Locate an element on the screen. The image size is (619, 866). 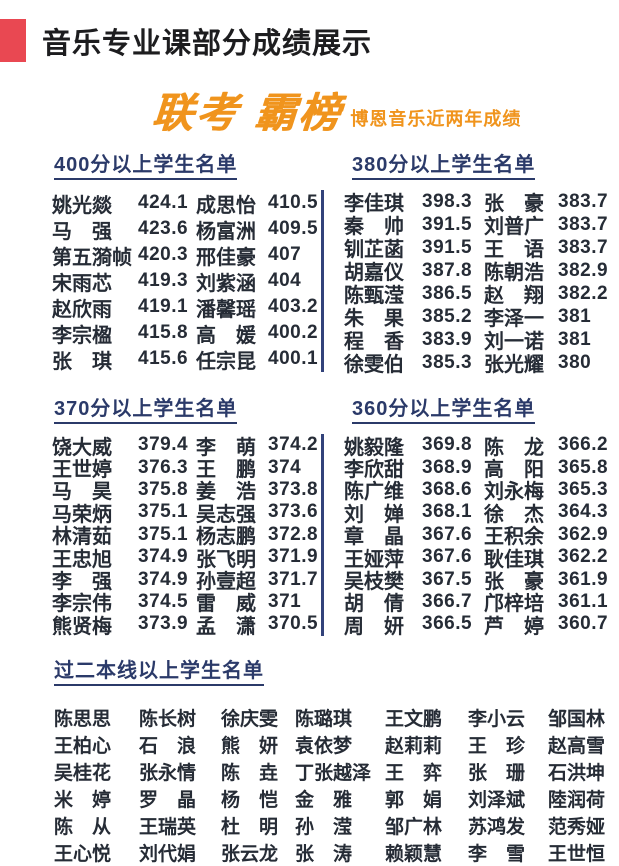
score-row: 饶大威 379.4 李 萌 374.2 is located at coordinates (180, 446).